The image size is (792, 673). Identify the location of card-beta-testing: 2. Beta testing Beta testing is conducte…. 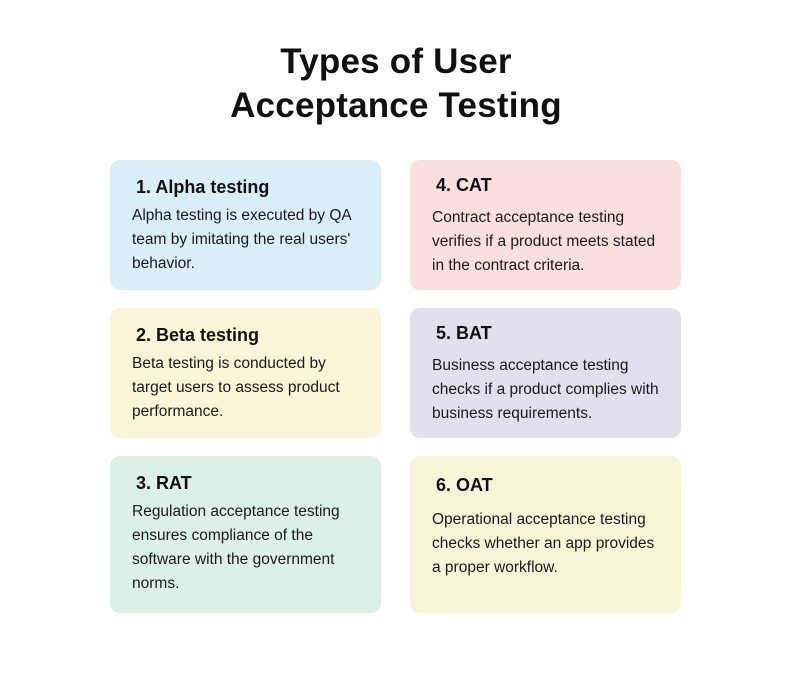
(245, 373).